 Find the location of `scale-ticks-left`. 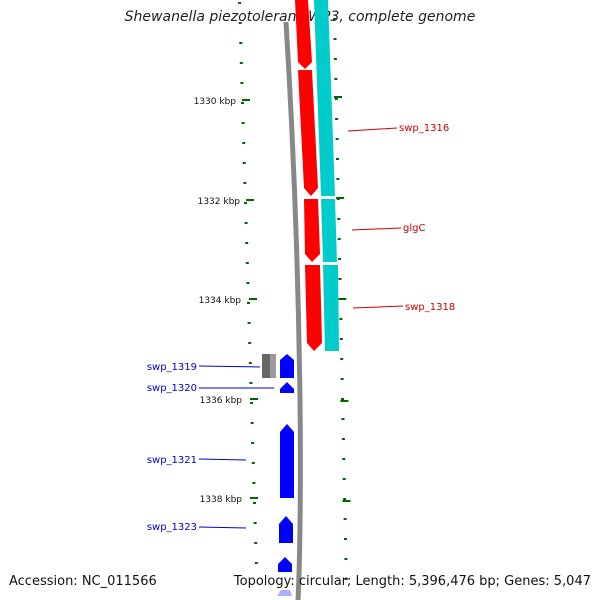

scale-ticks-left is located at coordinates (248, 283).